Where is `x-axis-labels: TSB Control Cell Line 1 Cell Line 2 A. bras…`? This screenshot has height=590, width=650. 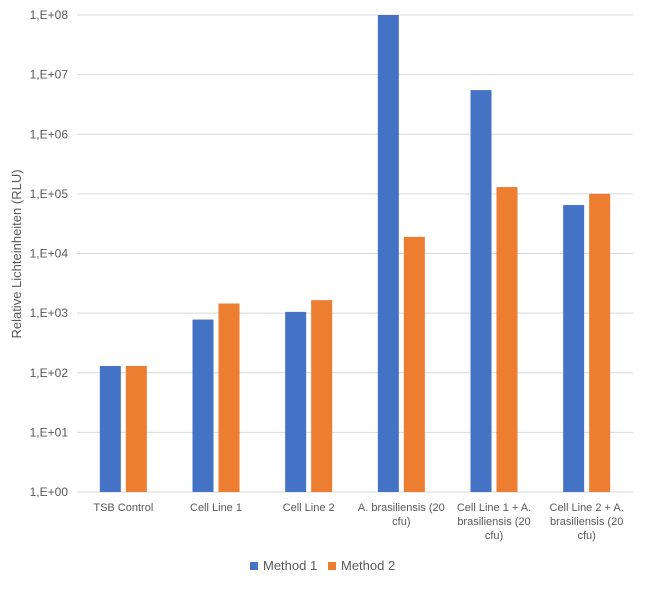
x-axis-labels: TSB Control Cell Line 1 Cell Line 2 A. bras… is located at coordinates (358, 522).